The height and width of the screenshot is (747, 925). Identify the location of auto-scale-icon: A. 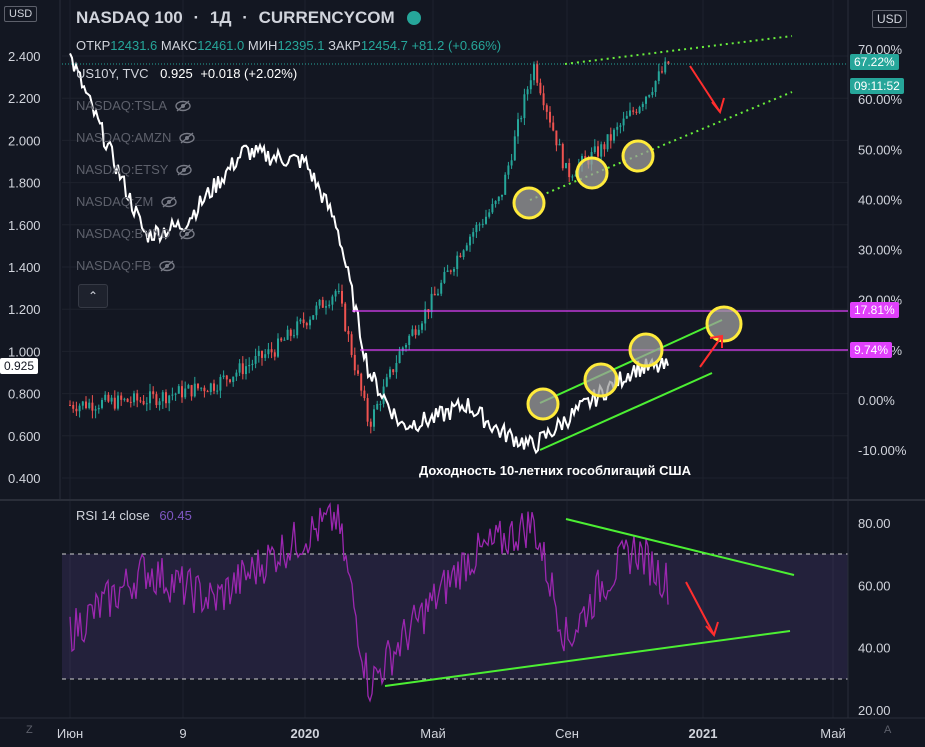
(888, 730).